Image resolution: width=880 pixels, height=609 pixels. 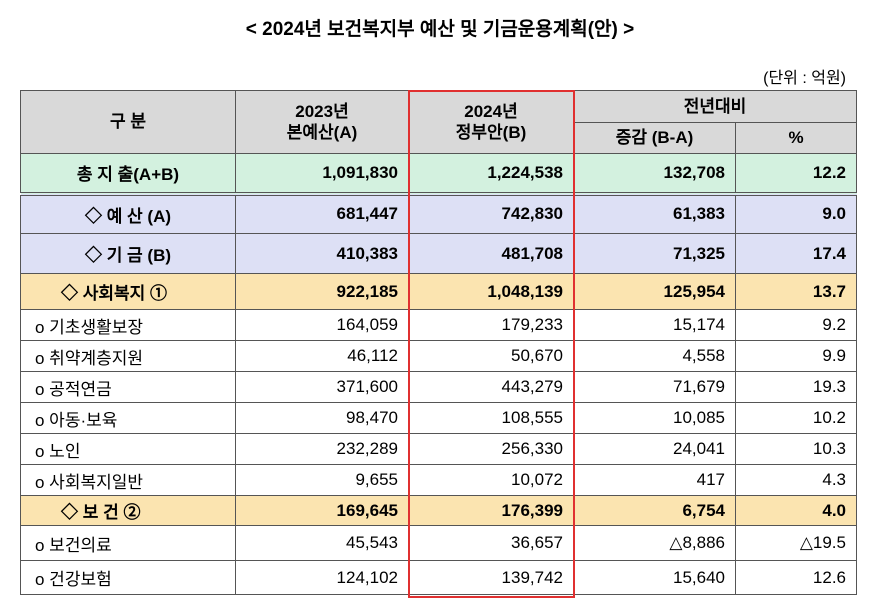 I want to click on unit: (단위 : 억원), so click(x=804, y=78).